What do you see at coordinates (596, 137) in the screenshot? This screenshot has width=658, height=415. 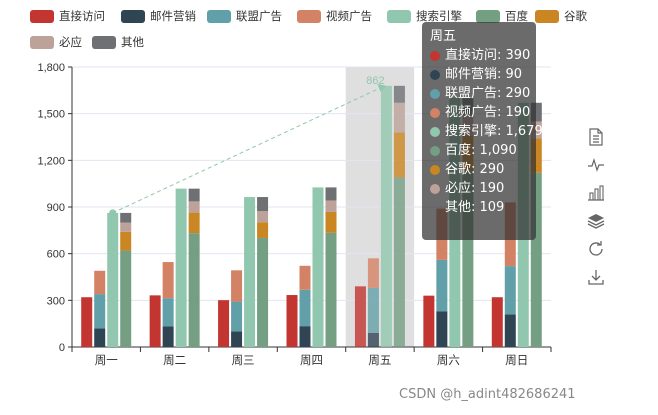 I see `data-view-icon` at bounding box center [596, 137].